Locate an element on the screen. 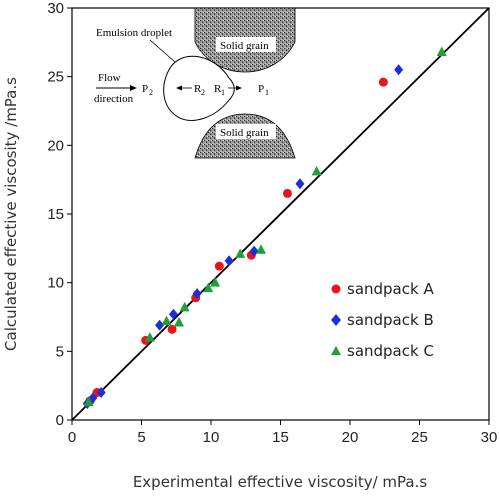 The height and width of the screenshot is (500, 500). grain-bottom-label: Solid grain is located at coordinates (244, 133).